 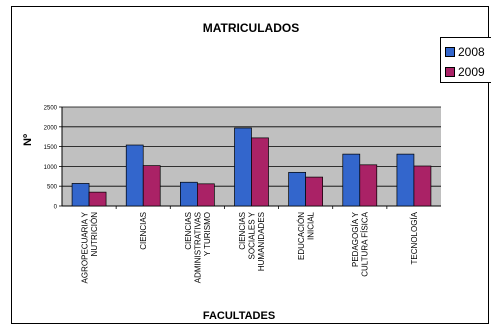 What do you see at coordinates (301, 236) in the screenshot?
I see `x-tick-label-line: EDUCACIÓN` at bounding box center [301, 236].